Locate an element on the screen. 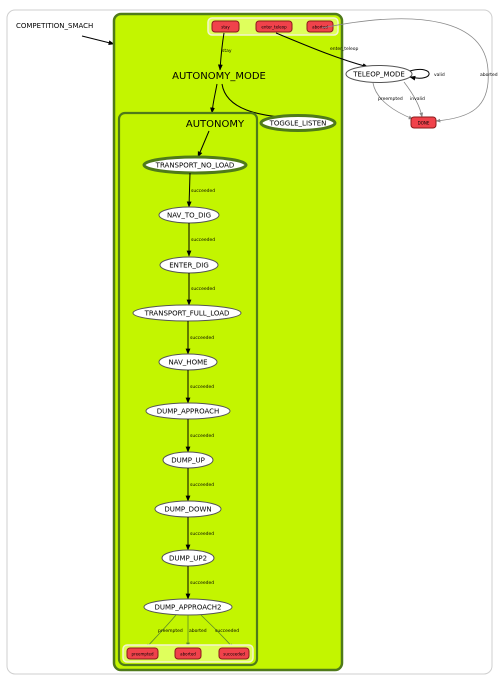 The height and width of the screenshot is (684, 499). outcome-stay-label: stay is located at coordinates (225, 27).